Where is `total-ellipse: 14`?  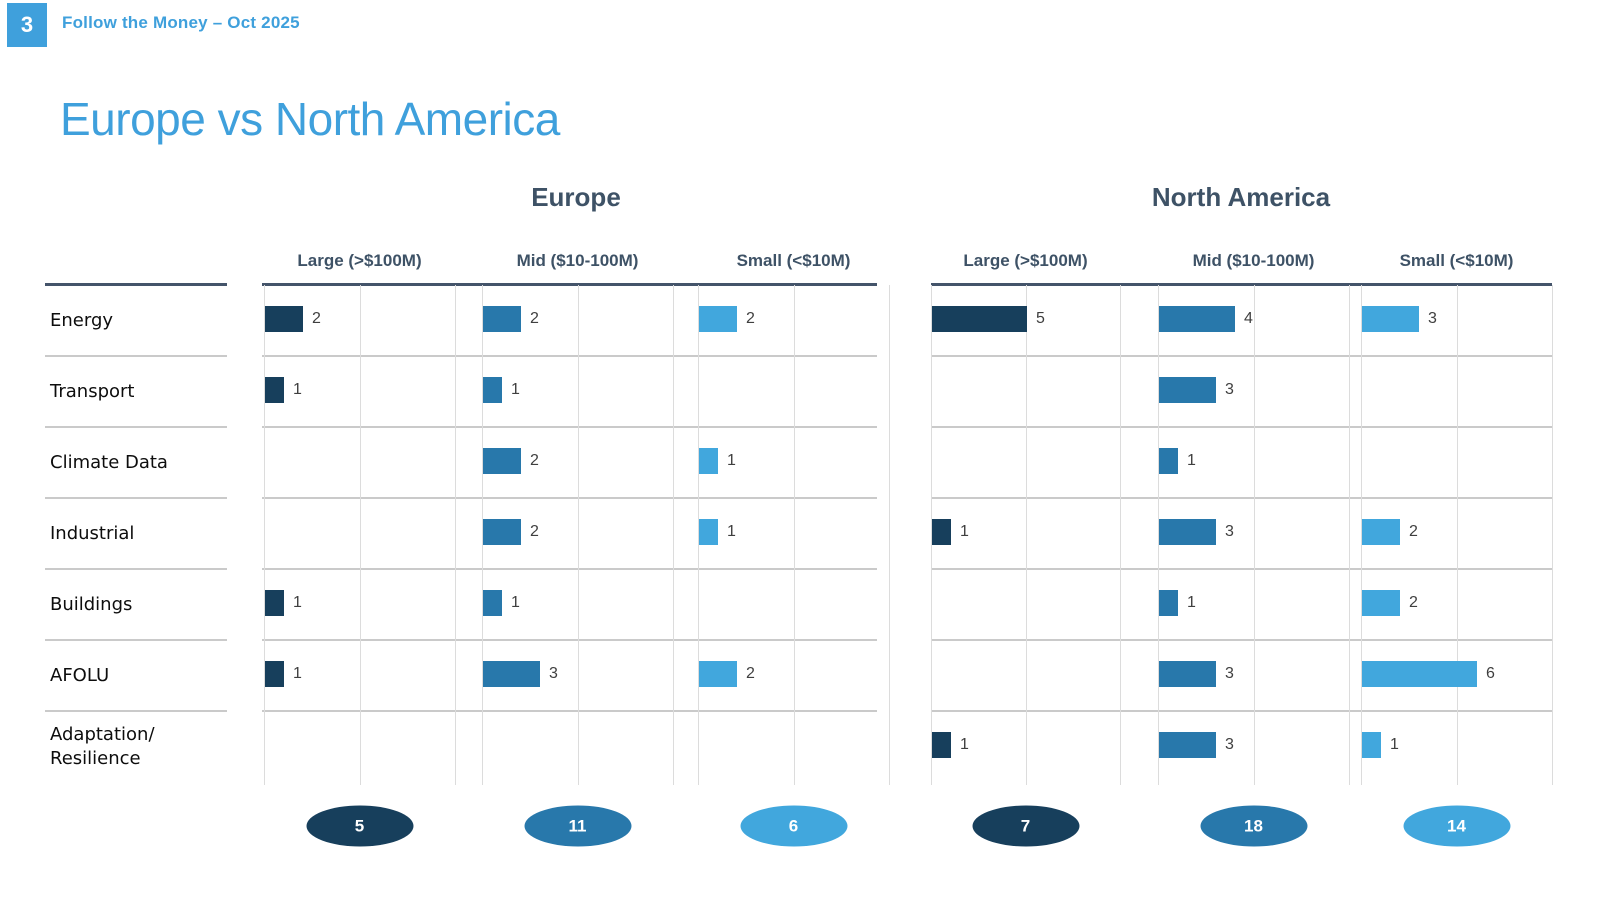 total-ellipse: 14 is located at coordinates (1456, 826).